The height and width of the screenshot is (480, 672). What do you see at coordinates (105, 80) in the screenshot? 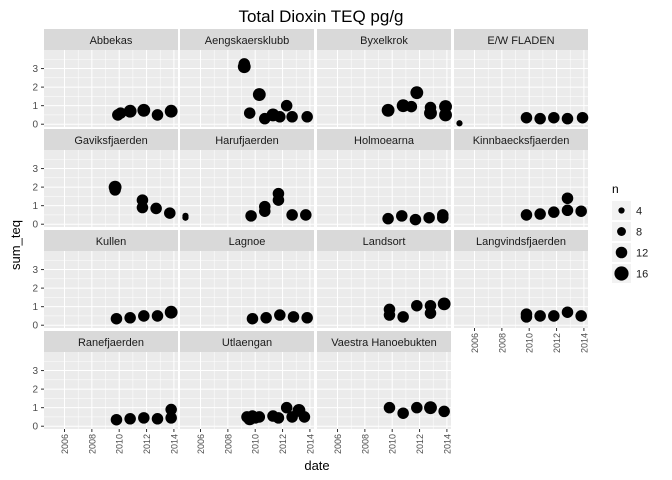
I see `facet-panel: Abbekas 0 1 2 3` at bounding box center [105, 80].